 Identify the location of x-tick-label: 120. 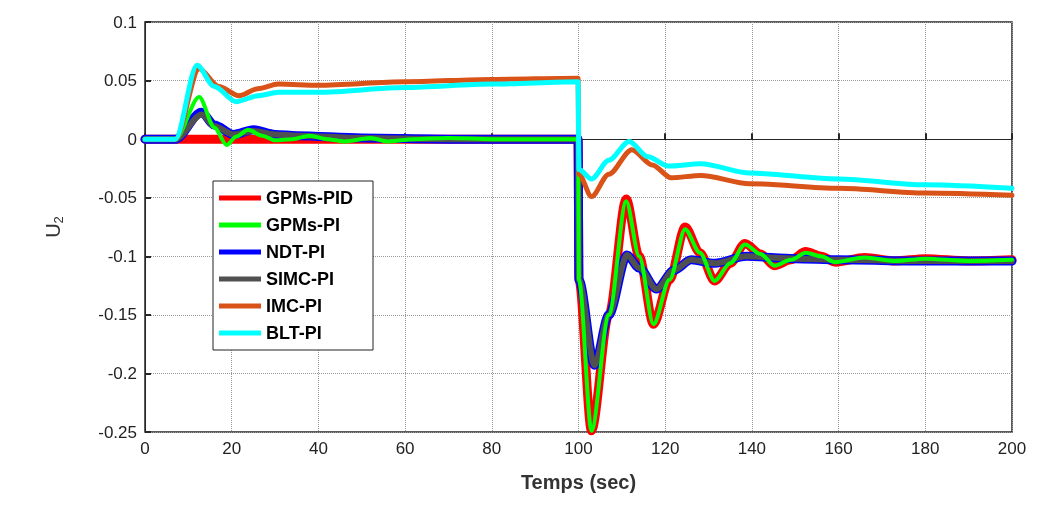
(665, 448).